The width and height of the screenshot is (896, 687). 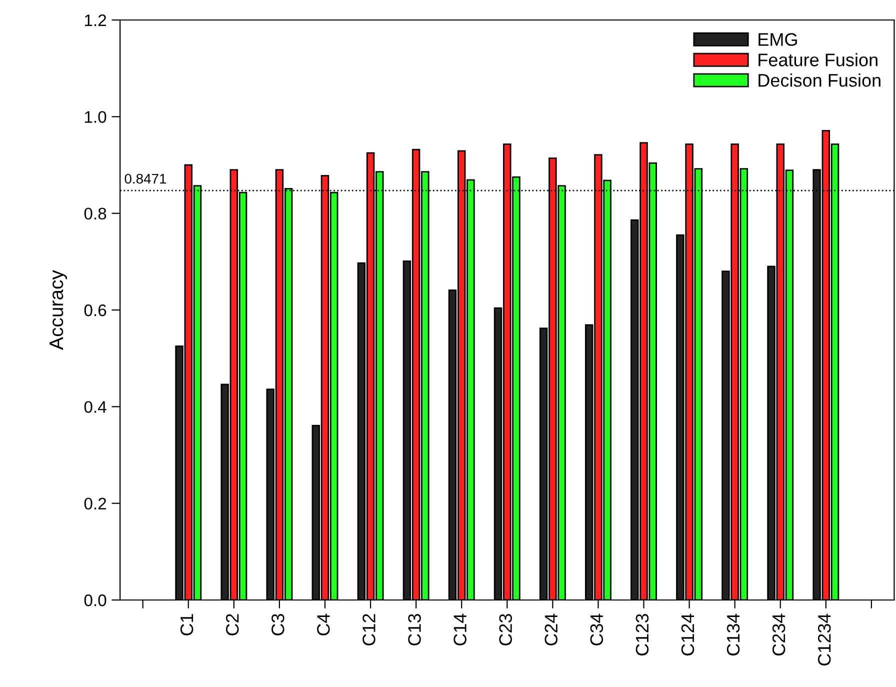 I want to click on x-tick-label: C4, so click(x=323, y=625).